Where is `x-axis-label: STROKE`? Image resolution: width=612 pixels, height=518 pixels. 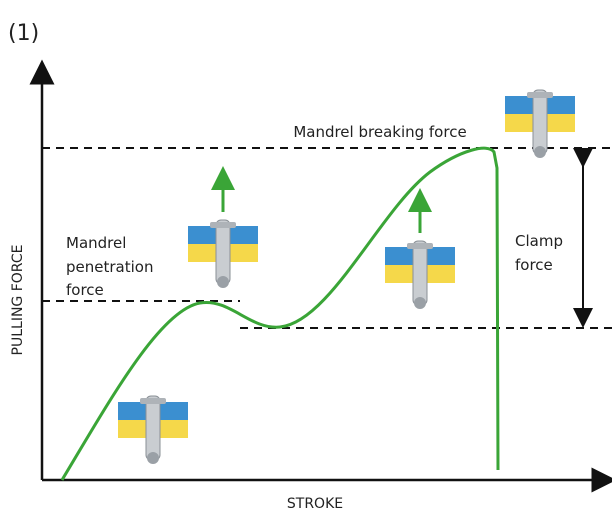 x-axis-label: STROKE is located at coordinates (315, 504).